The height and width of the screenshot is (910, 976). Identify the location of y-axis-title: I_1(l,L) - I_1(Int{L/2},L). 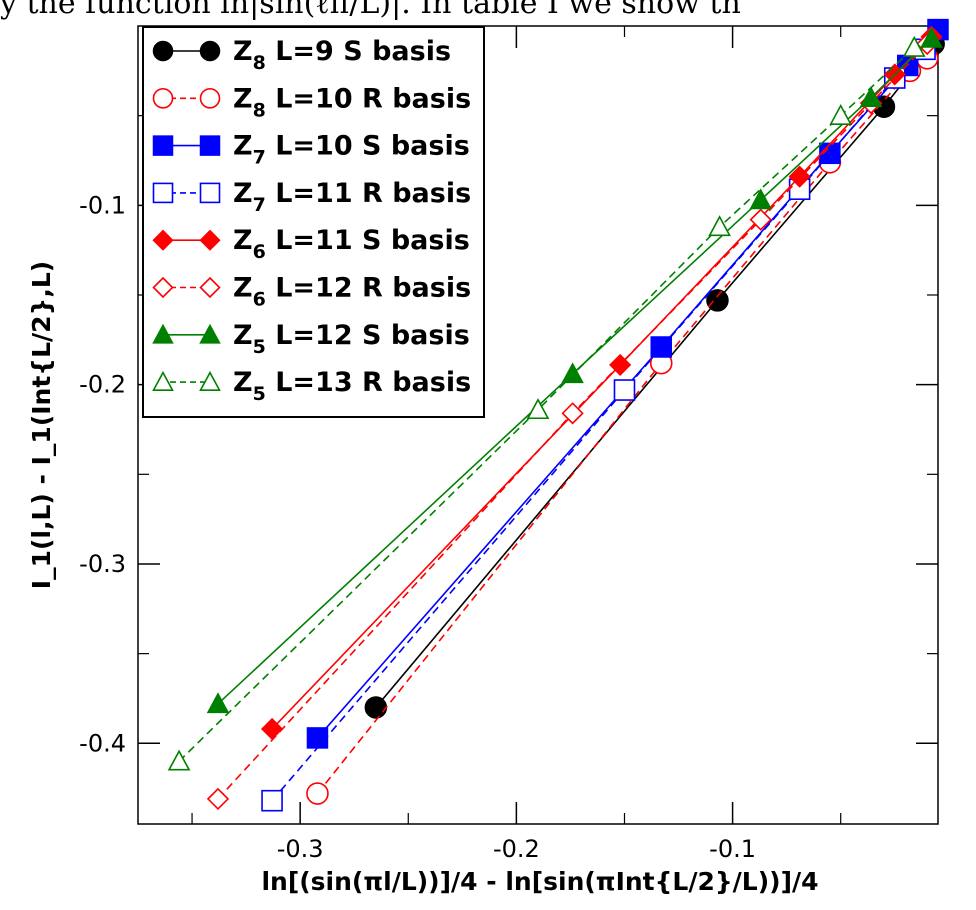
(41, 425).